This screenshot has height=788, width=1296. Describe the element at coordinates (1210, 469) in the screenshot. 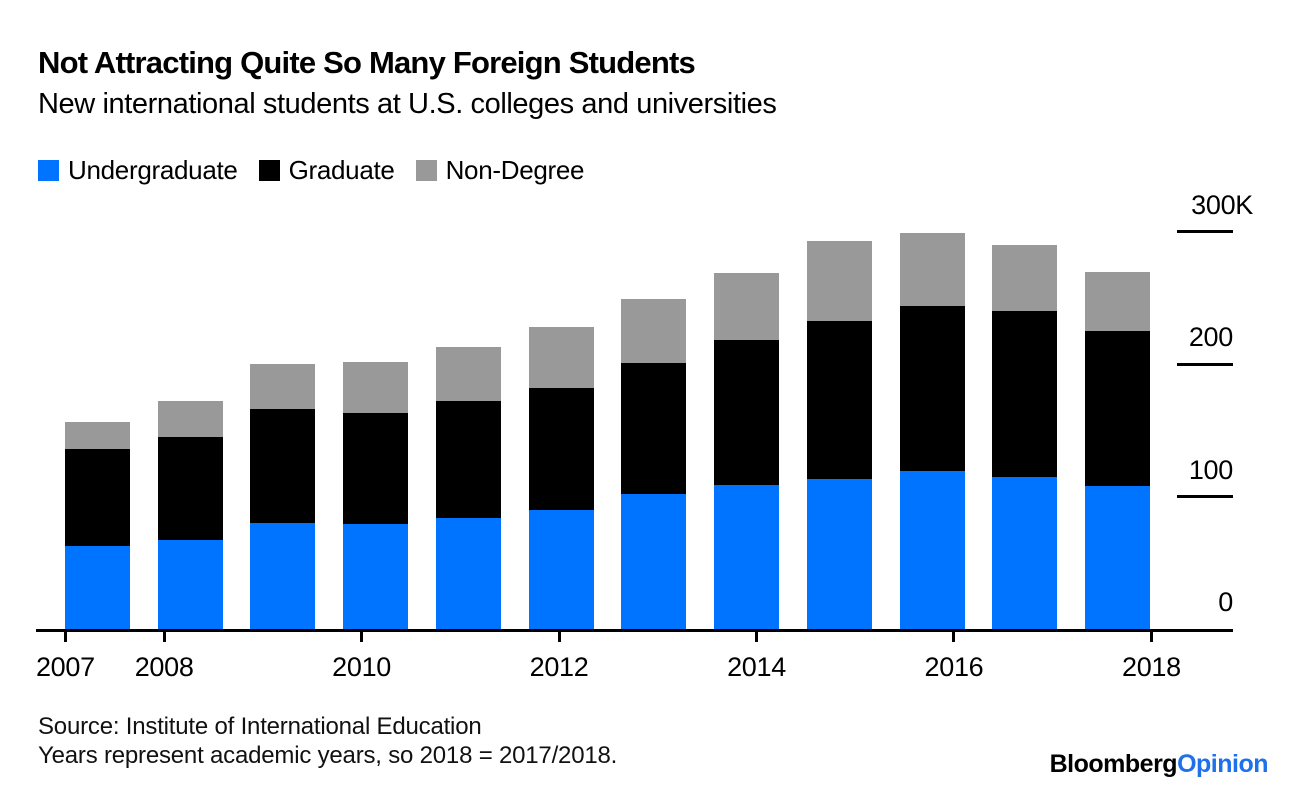

I see `y-tick-label-100: 100` at that location.